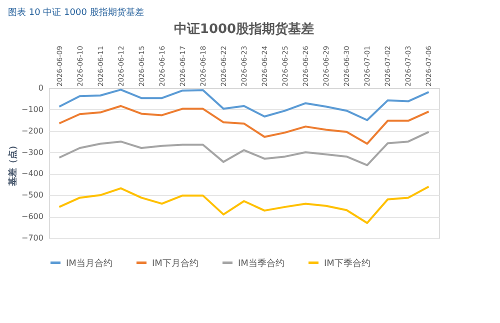  Describe the element at coordinates (33, 152) in the screenshot. I see `y-tick-label: −300` at that location.